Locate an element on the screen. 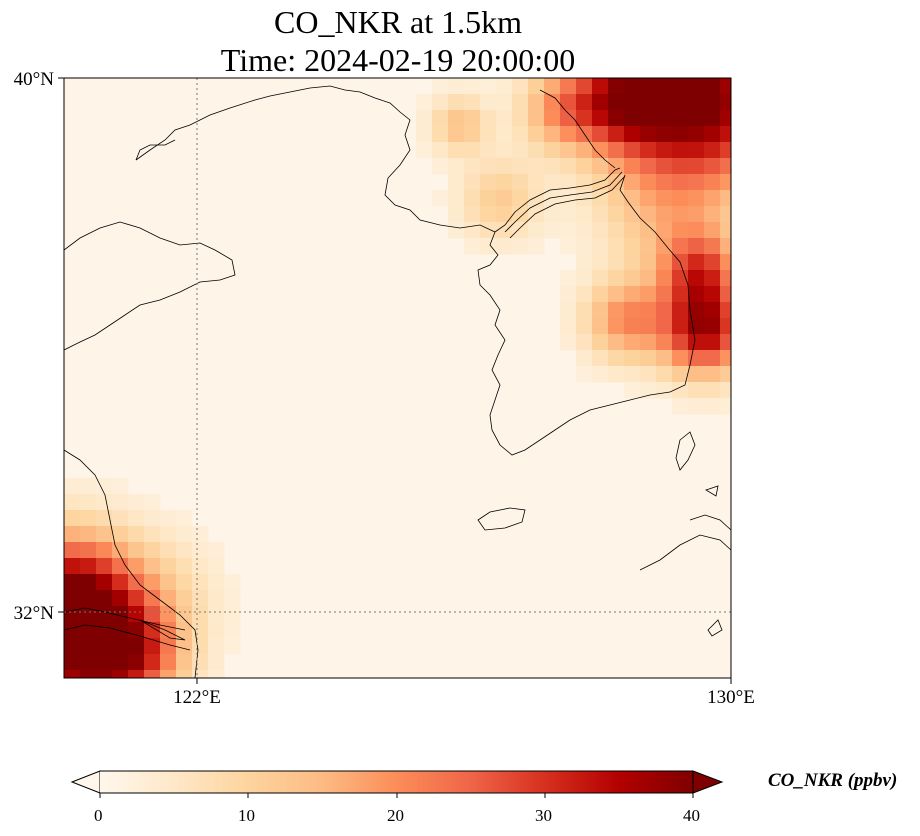 The image size is (920, 836). colorbar-extend-high is located at coordinates (708, 782).